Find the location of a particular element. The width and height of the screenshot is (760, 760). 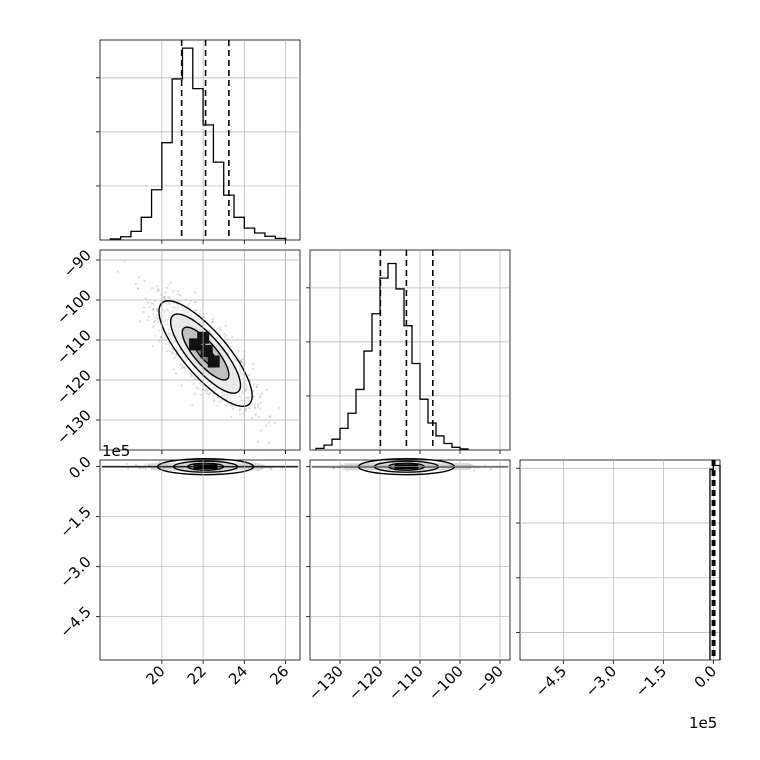

panel-hist-3-frame is located at coordinates (620, 560).